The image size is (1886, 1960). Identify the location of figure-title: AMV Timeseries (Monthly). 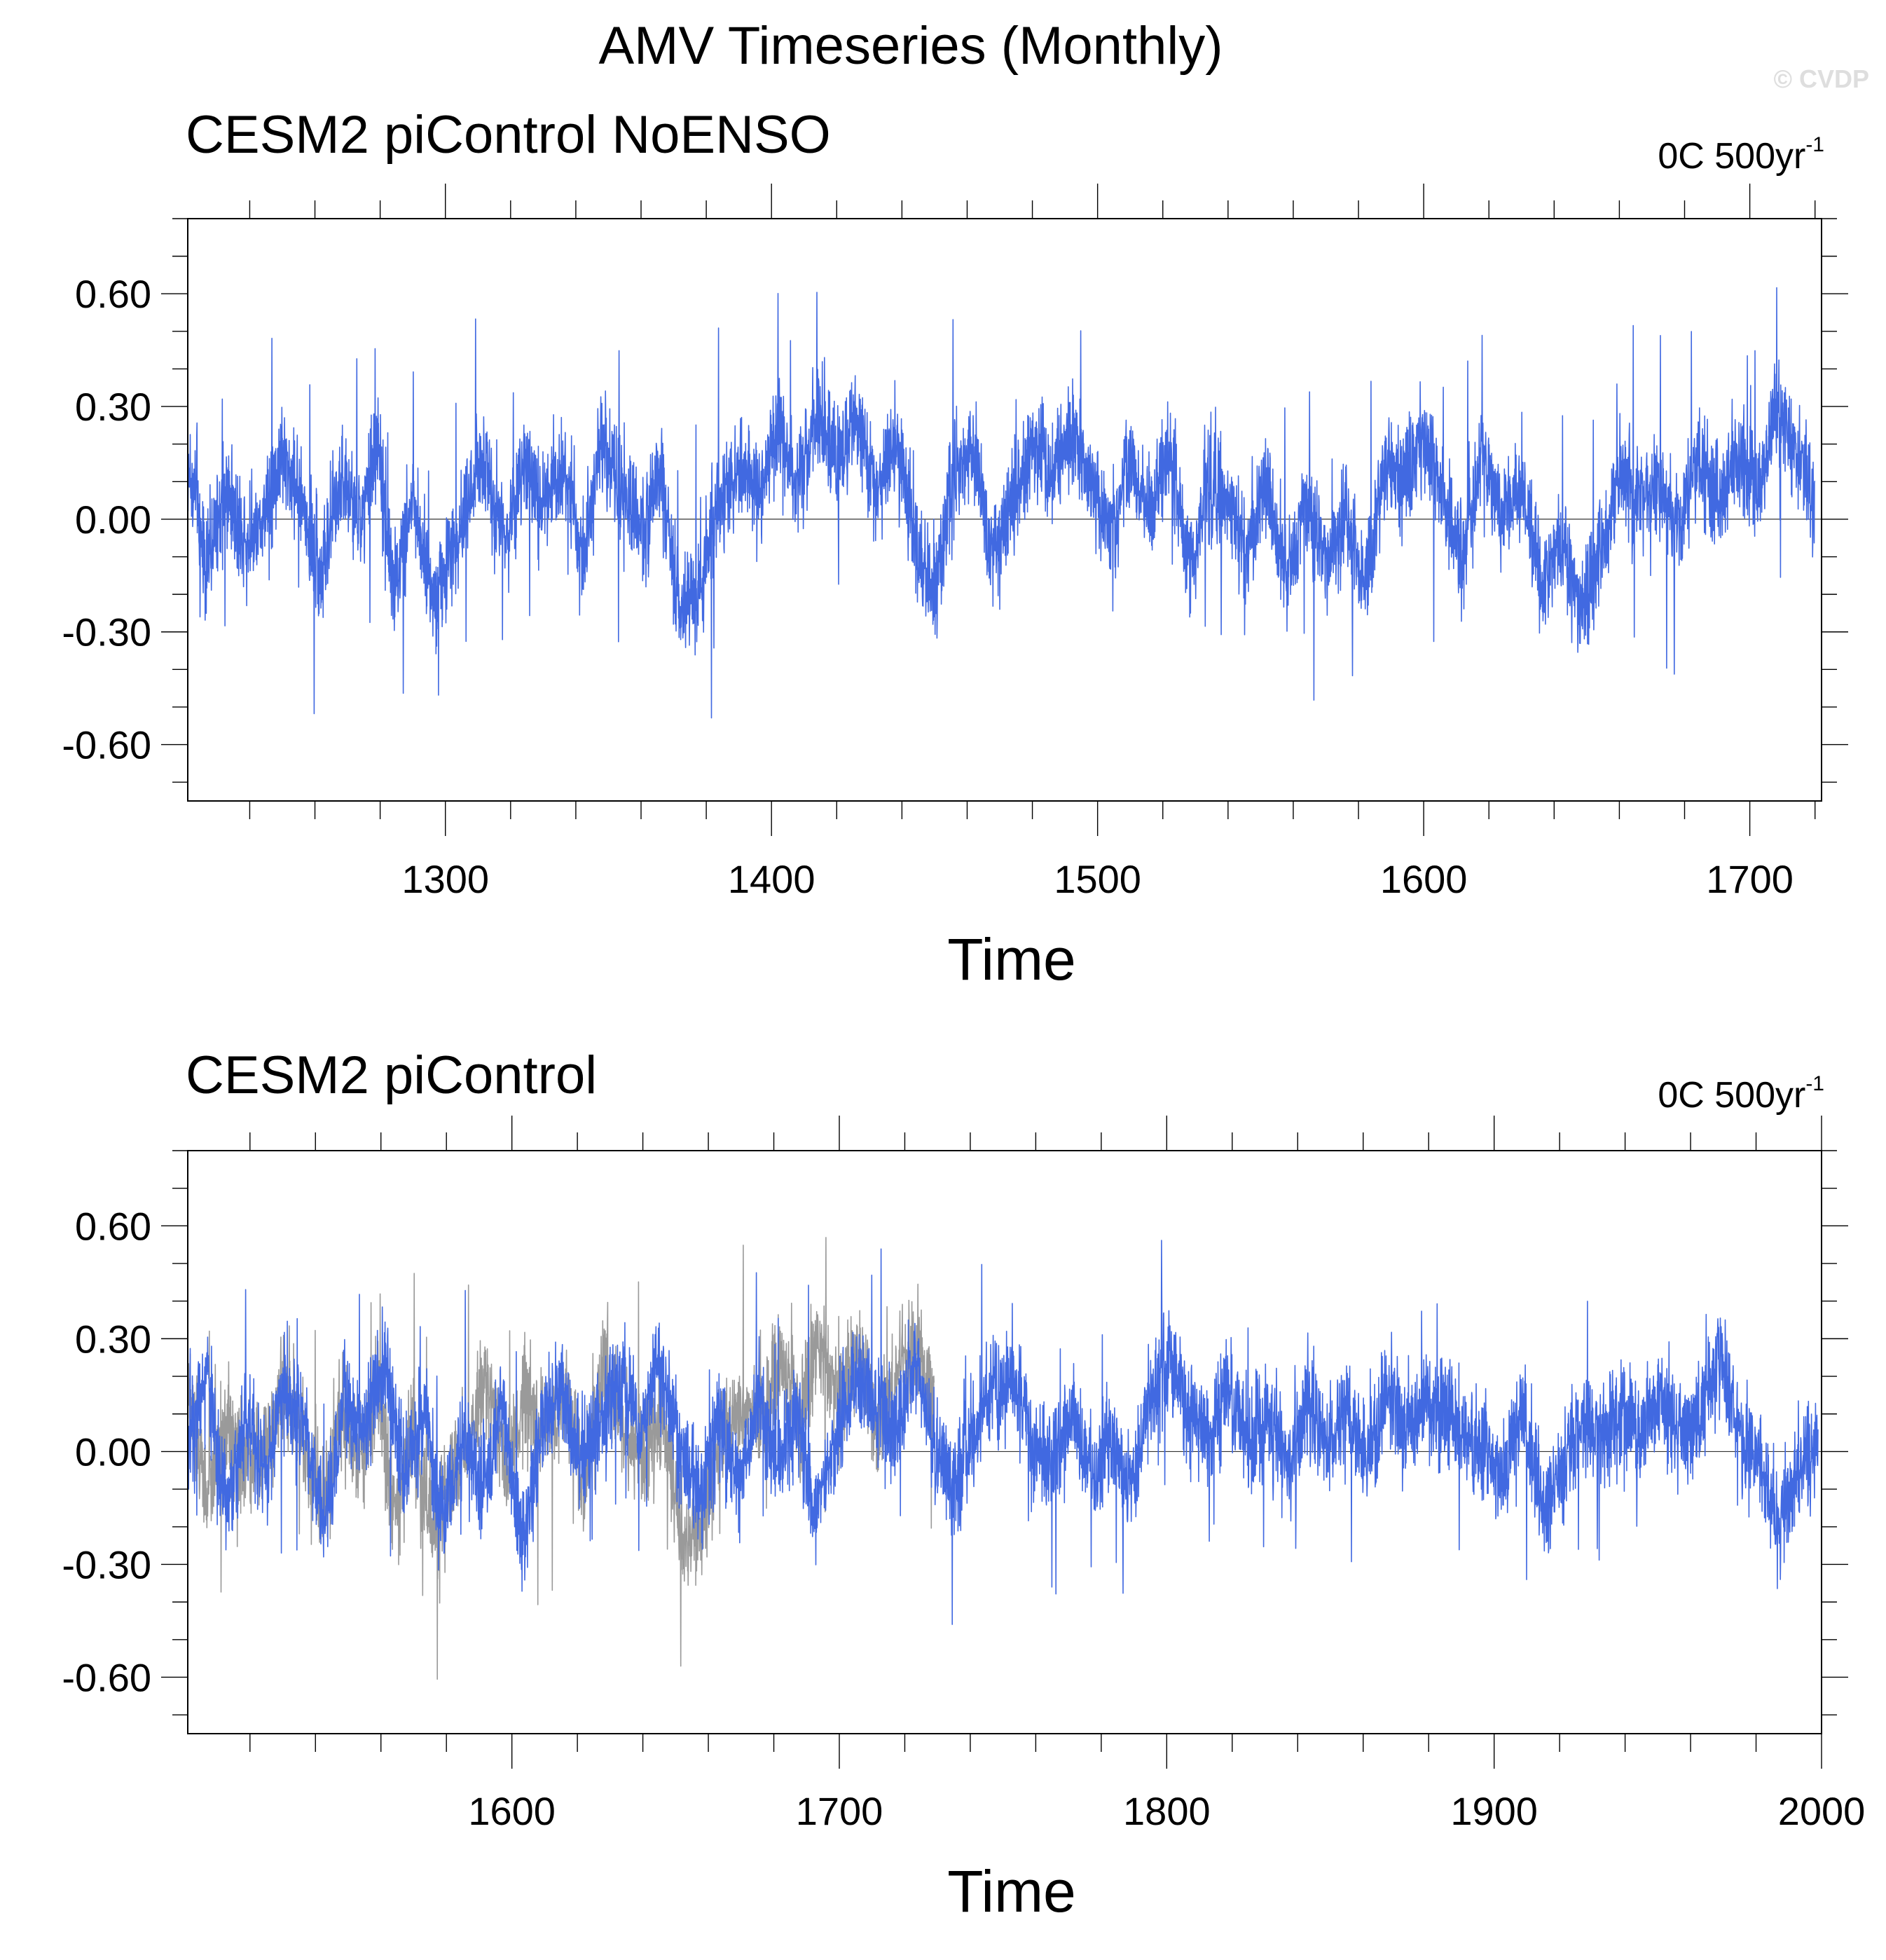
(910, 46).